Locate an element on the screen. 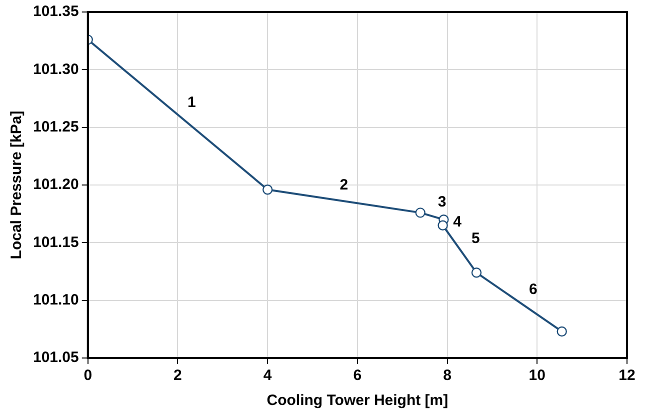 The height and width of the screenshot is (416, 645). annotation: 5 is located at coordinates (475, 239).